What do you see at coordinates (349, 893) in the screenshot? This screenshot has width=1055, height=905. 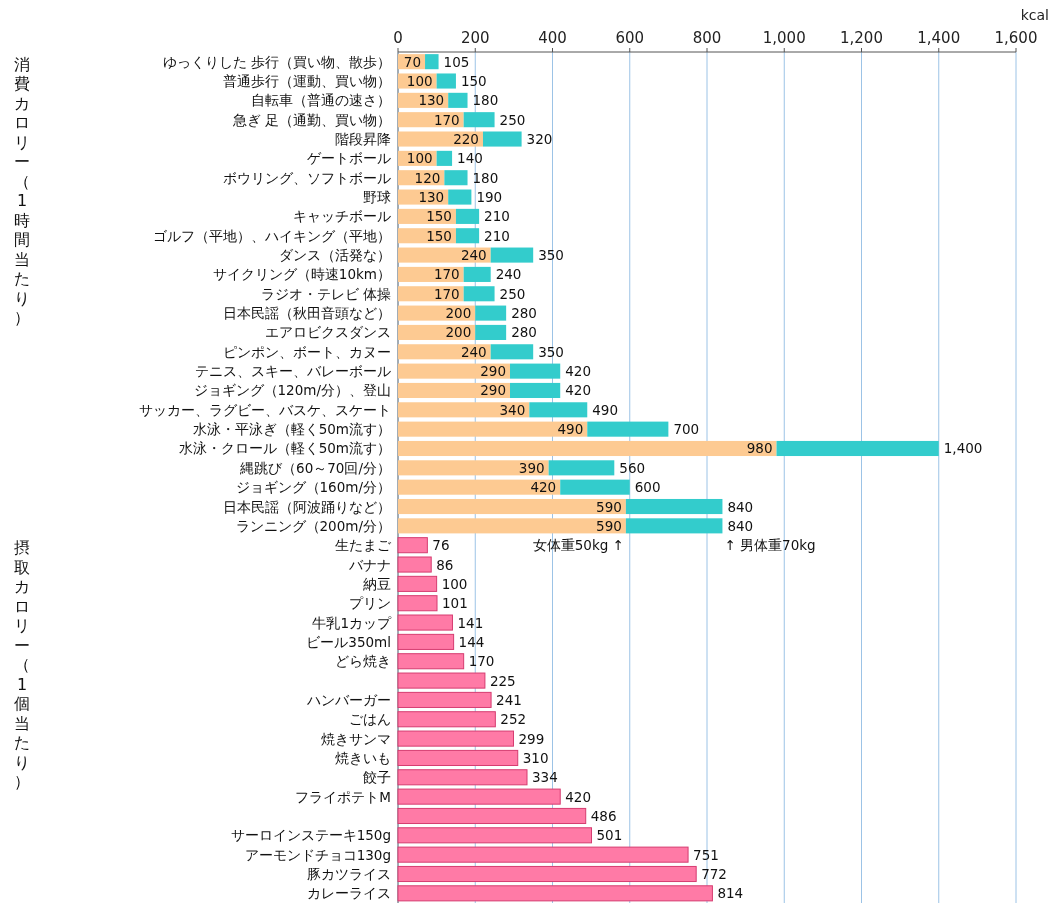 I see `y-tick-label: カレーライス` at bounding box center [349, 893].